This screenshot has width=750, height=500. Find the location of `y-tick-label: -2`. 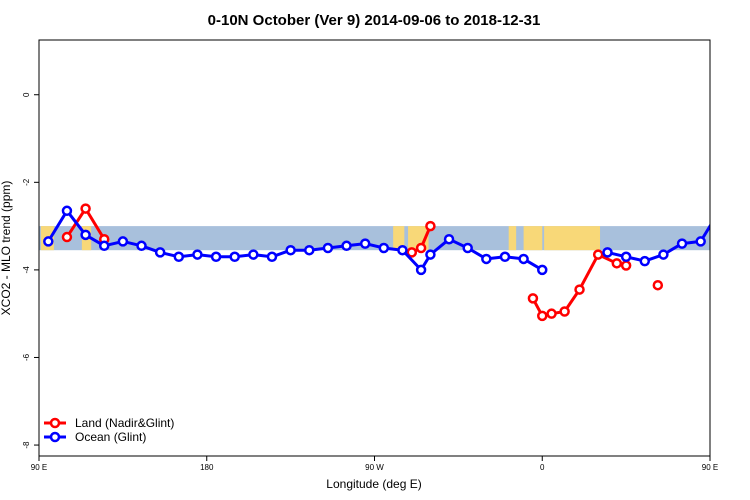

y-tick-label: -2 is located at coordinates (26, 182).